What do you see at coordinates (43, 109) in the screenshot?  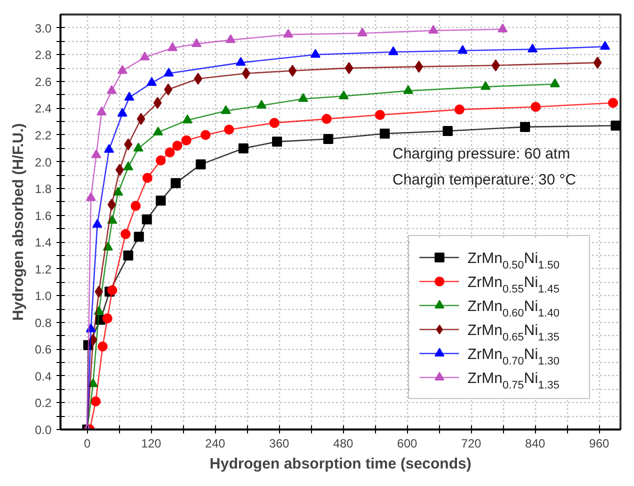 I see `y-tick-label: 2.4` at bounding box center [43, 109].